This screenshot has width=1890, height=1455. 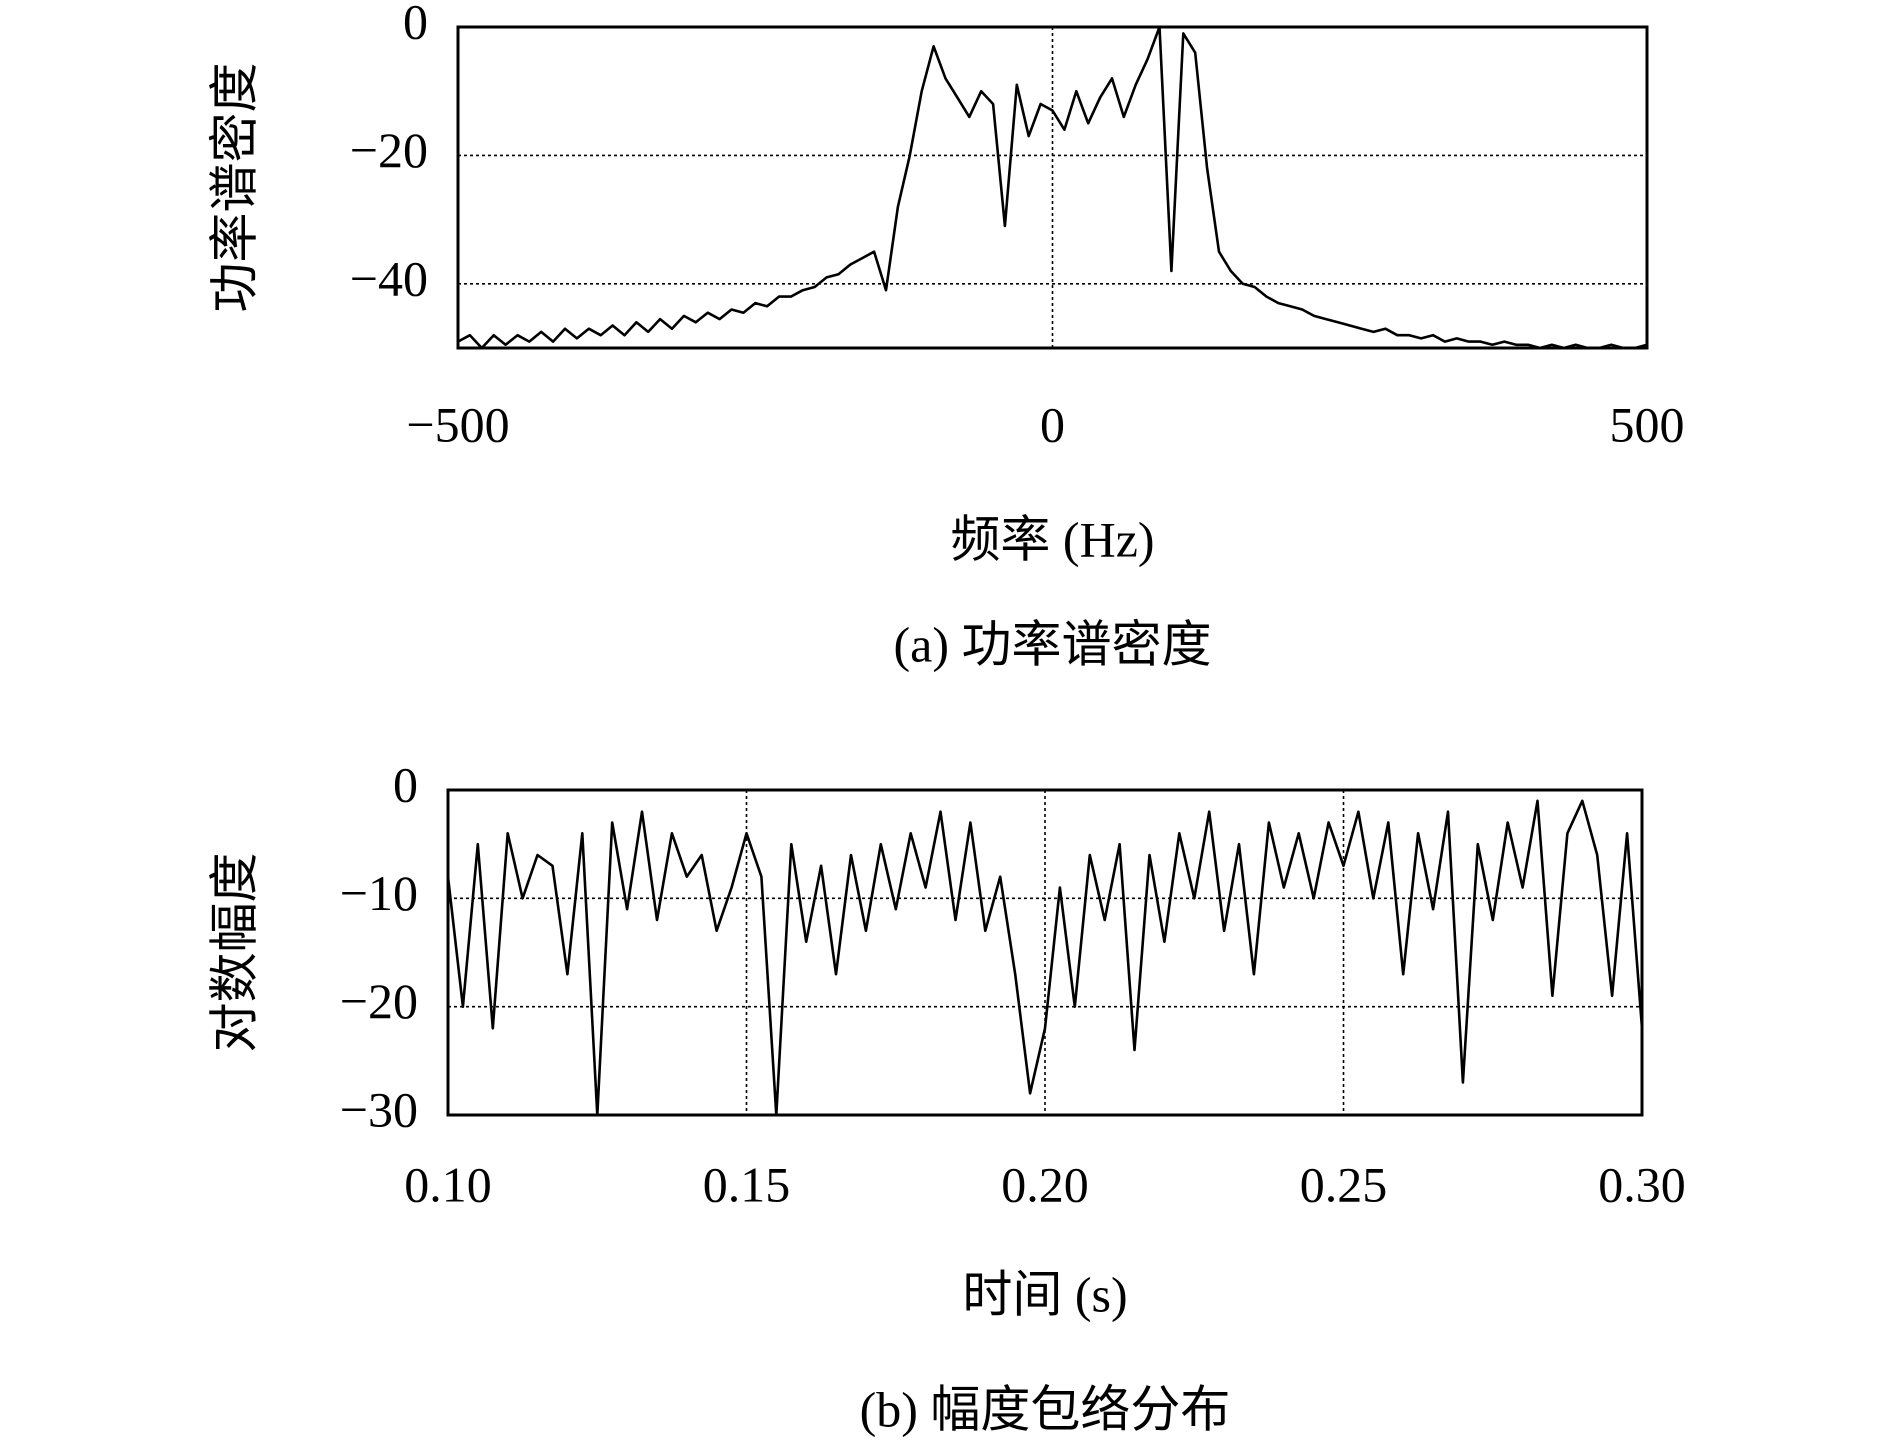 I want to click on y-tick-label: −30, so click(x=379, y=1109).